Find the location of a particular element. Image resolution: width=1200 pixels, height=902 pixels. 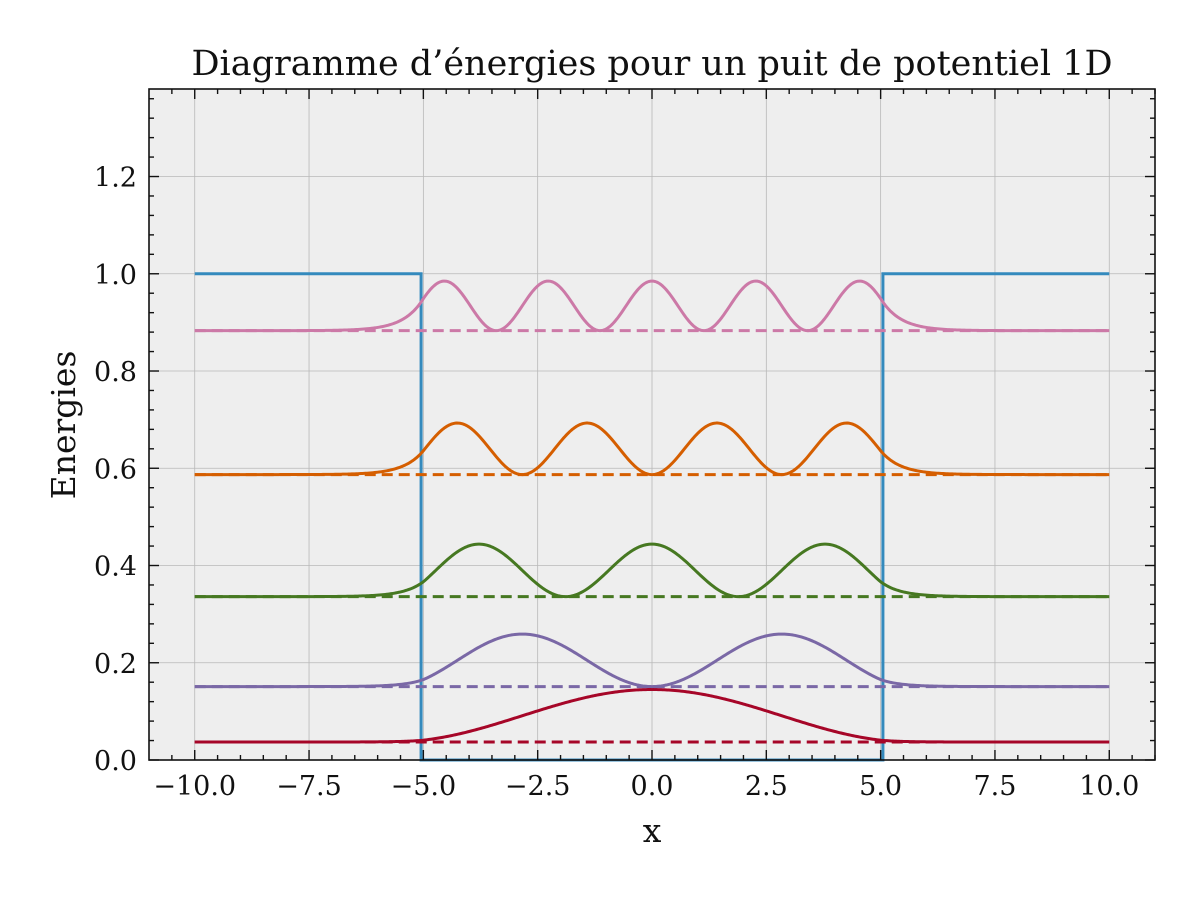

x-tick-label: −10.0 is located at coordinates (194, 786).